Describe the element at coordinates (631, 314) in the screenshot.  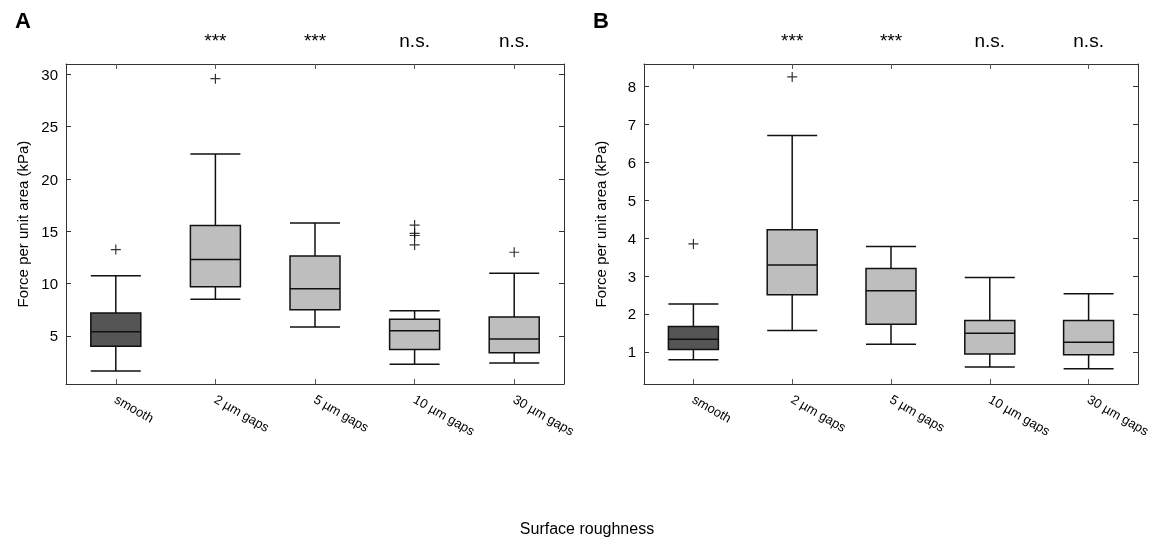
I see `y-tick-label: 2` at that location.